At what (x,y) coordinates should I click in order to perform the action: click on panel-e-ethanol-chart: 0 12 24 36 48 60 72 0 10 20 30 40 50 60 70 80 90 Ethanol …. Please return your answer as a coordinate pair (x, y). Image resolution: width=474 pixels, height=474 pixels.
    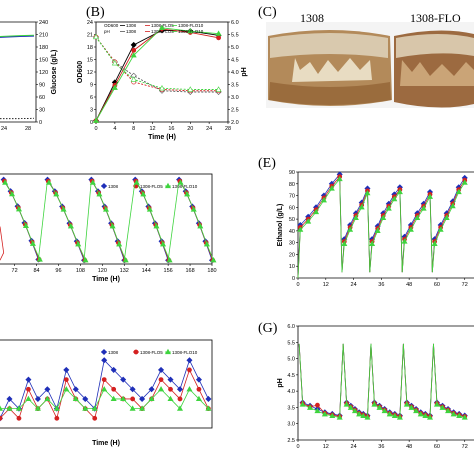
    Looking at the image, I should click on (375, 229).